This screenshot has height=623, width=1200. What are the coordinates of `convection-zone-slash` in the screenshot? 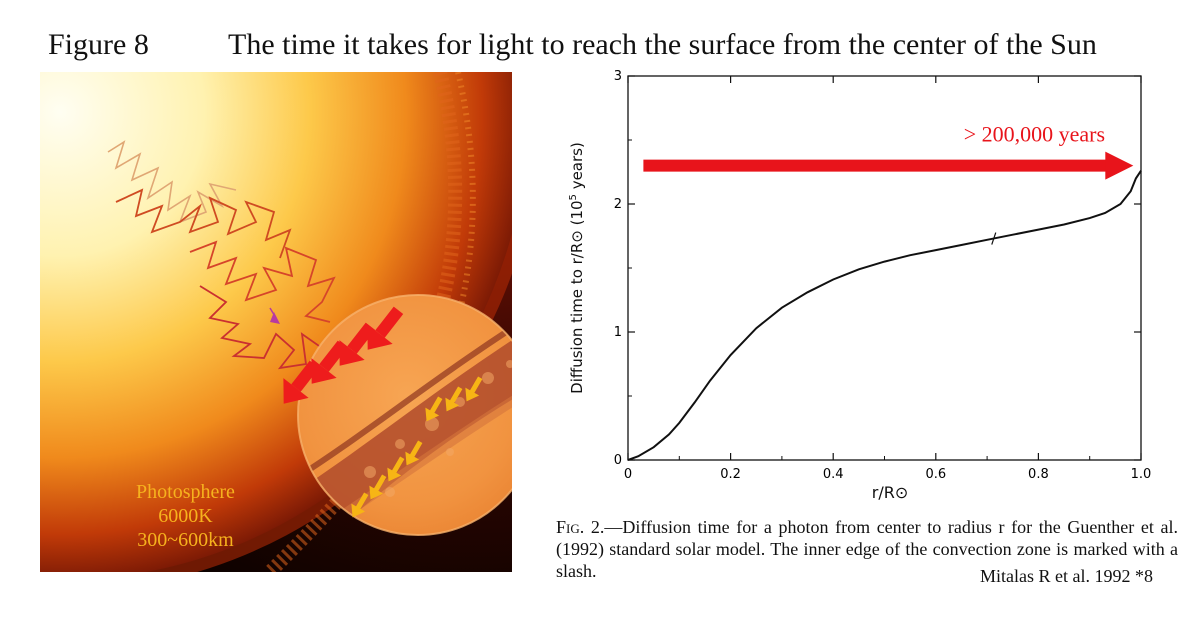 It's located at (994, 238).